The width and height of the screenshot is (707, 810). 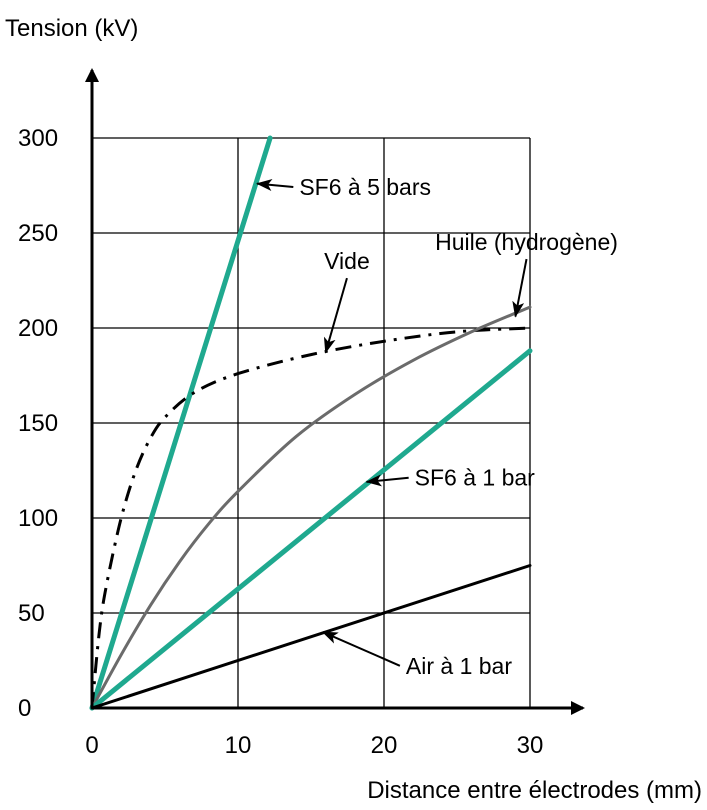 I want to click on annotation-label: Air à 1 bar, so click(x=459, y=666).